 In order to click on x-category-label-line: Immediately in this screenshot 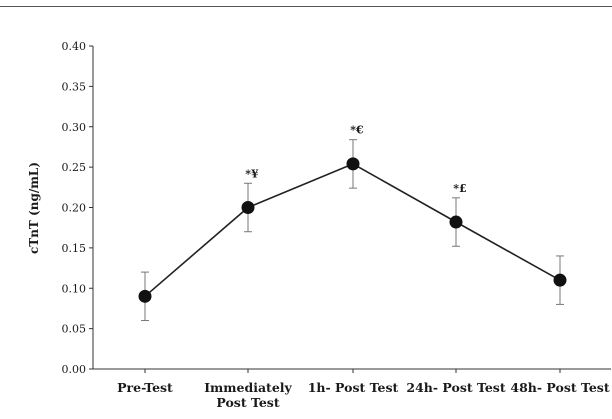, I will do `click(248, 387)`.